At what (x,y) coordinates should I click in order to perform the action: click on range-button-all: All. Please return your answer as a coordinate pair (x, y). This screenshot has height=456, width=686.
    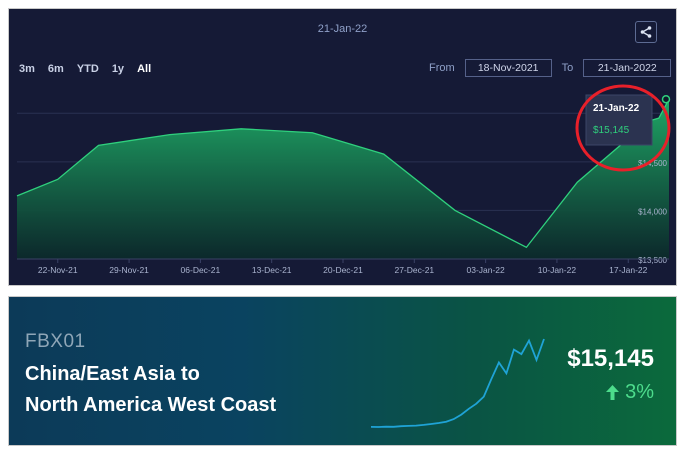
    Looking at the image, I should click on (144, 69).